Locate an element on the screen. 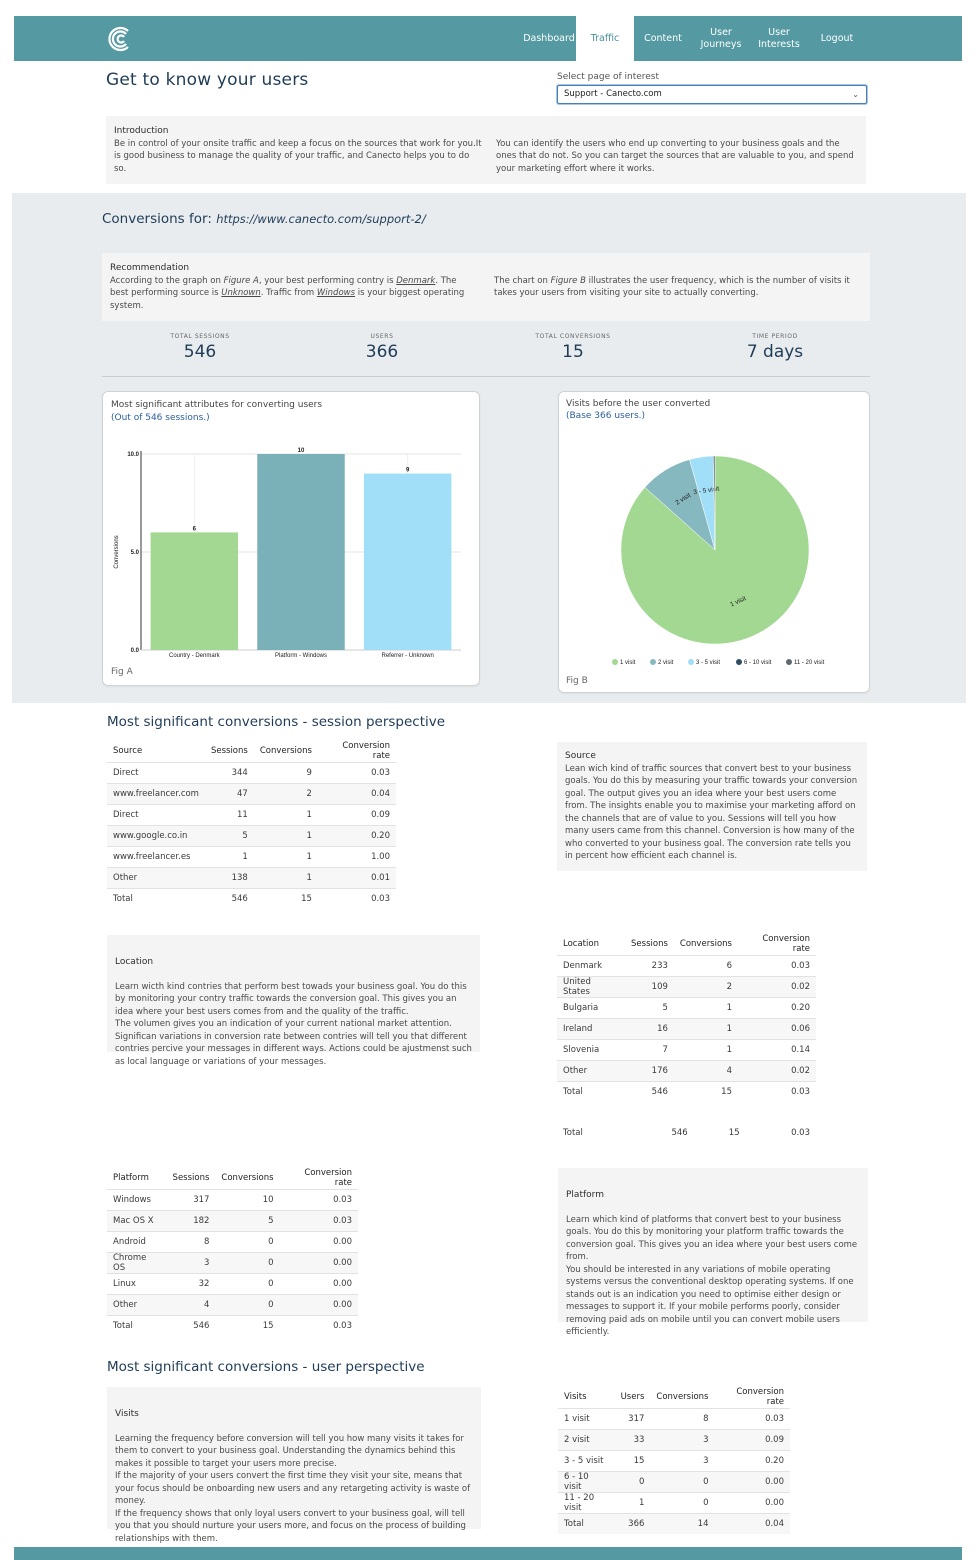 The height and width of the screenshot is (1560, 976). table-header-row: Visits Users Conversions Conversion rate is located at coordinates (674, 1397).